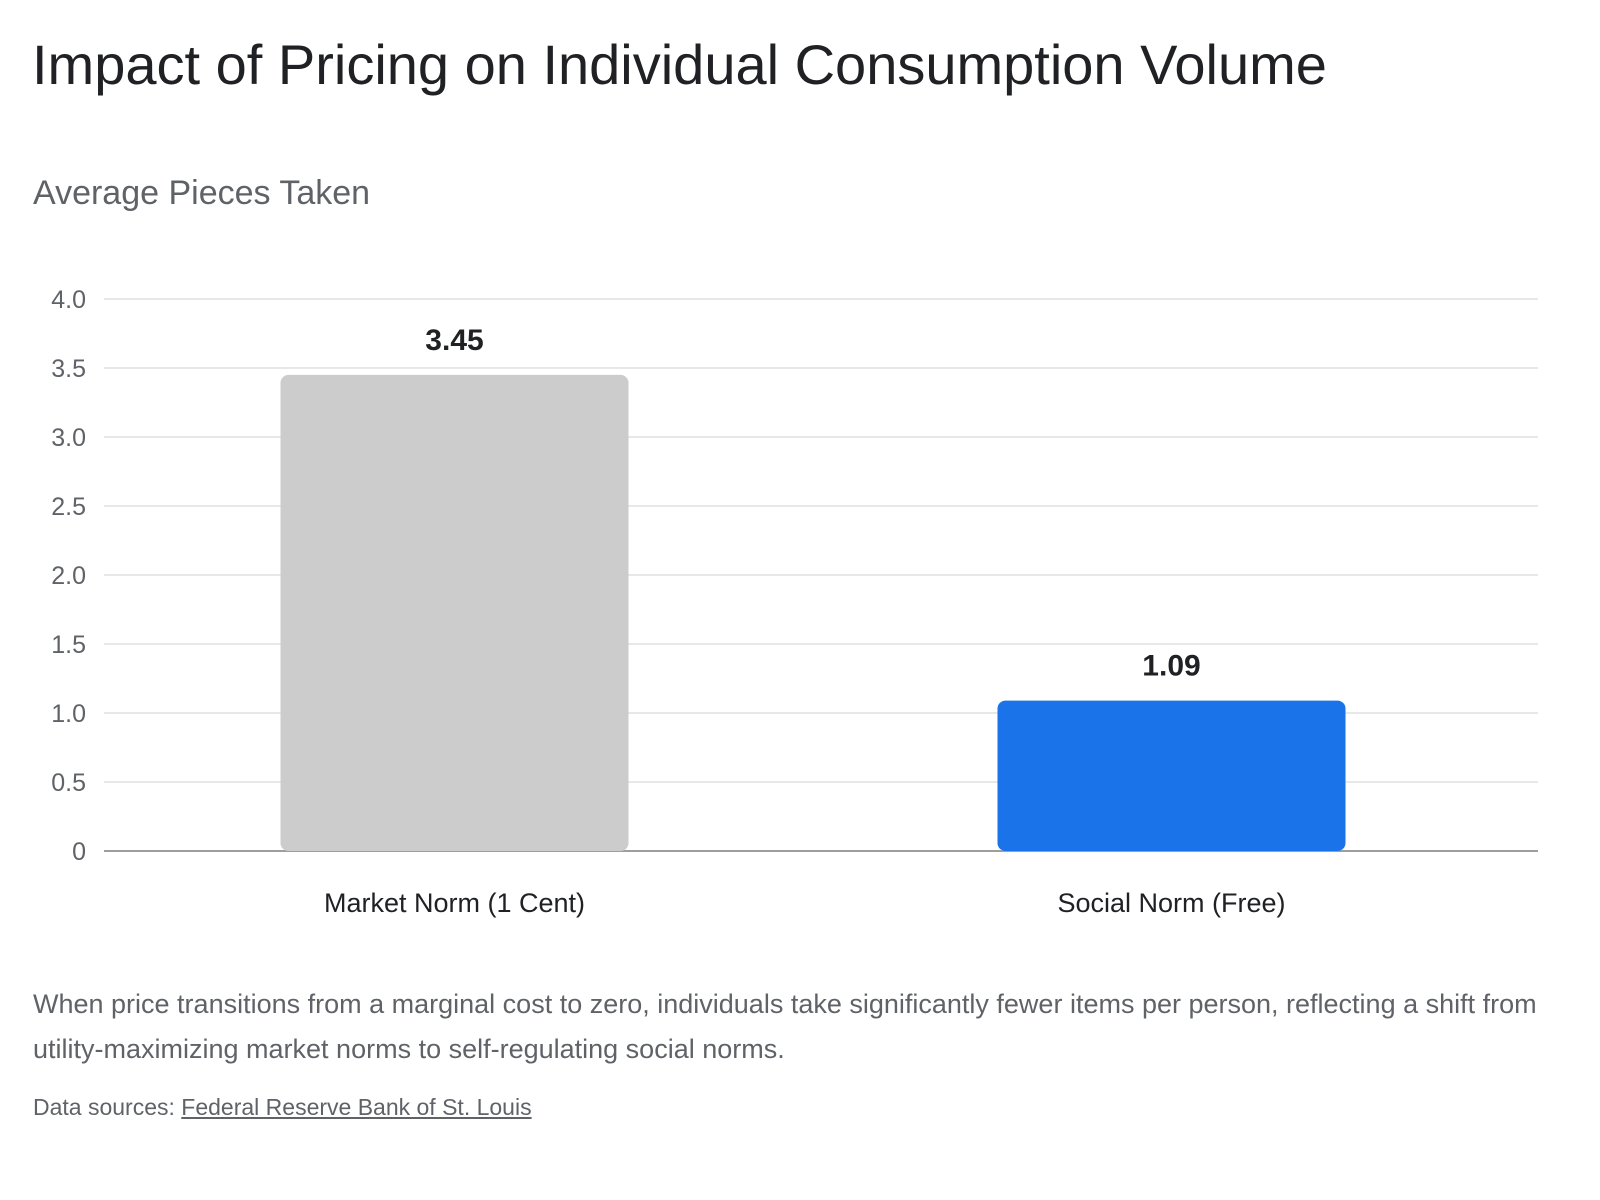 The image size is (1600, 1200). Describe the element at coordinates (454, 903) in the screenshot. I see `x-category-label: Market Norm (1 Cent)` at that location.